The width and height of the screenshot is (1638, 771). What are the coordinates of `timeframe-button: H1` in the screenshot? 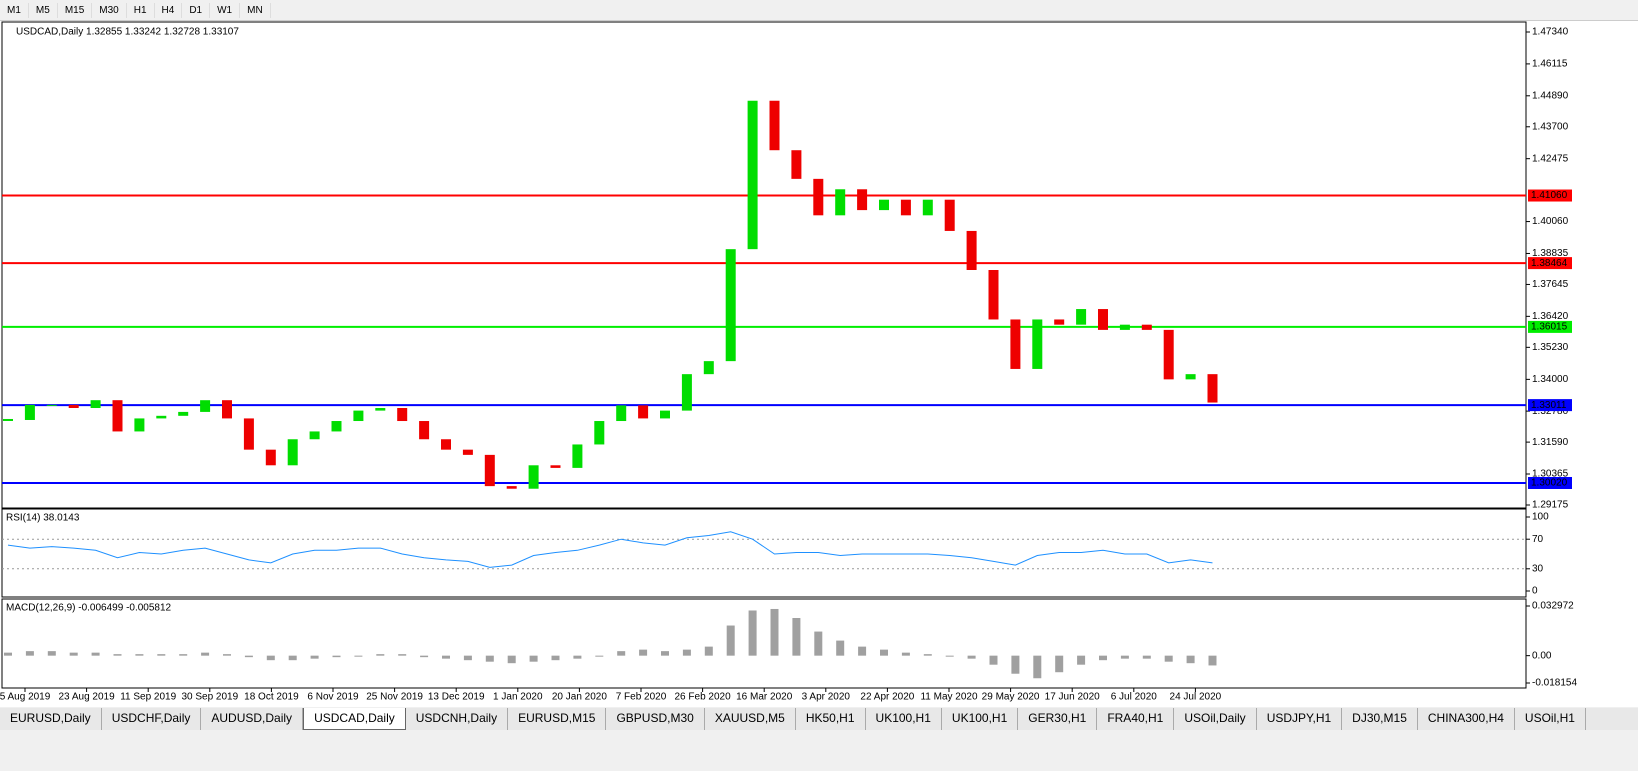 It's located at (141, 10).